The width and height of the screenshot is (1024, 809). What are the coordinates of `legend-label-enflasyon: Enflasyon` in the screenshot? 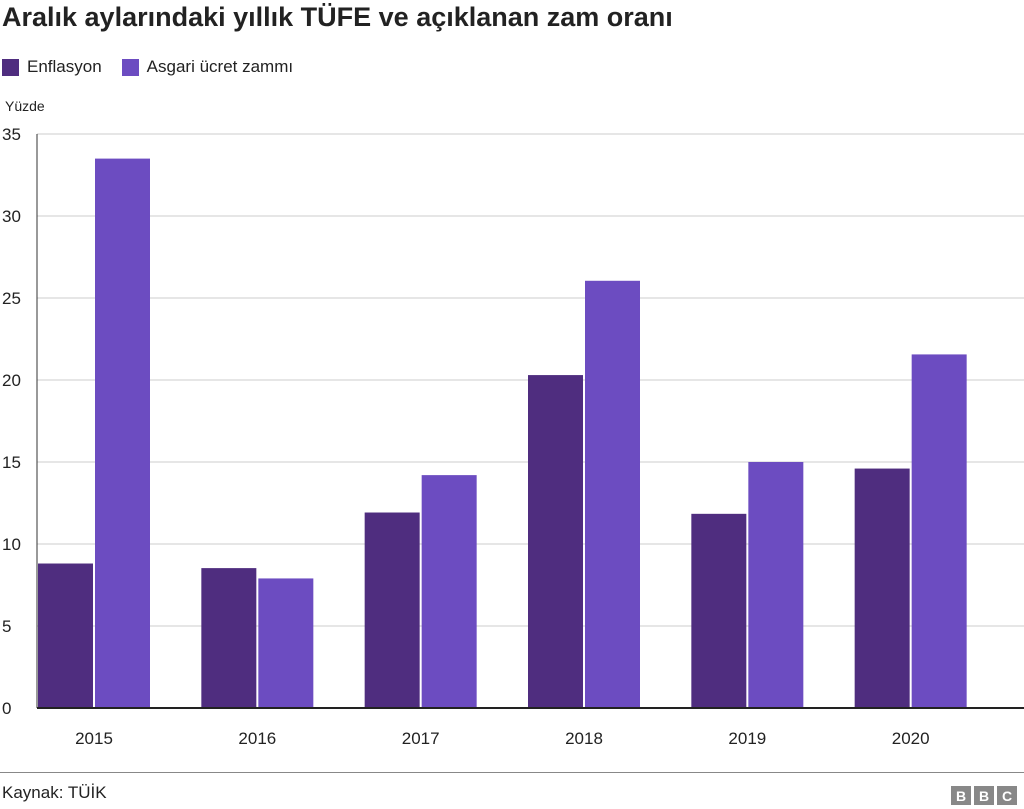 It's located at (64, 66).